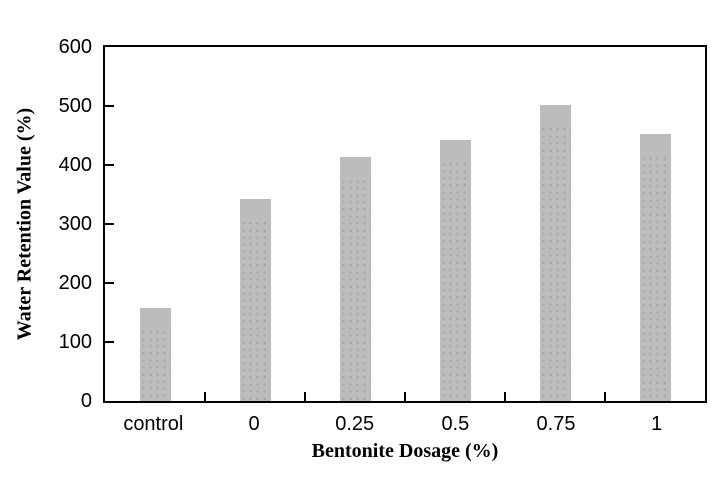 The width and height of the screenshot is (724, 478). What do you see at coordinates (75, 165) in the screenshot?
I see `y-tick-label-400: 400` at bounding box center [75, 165].